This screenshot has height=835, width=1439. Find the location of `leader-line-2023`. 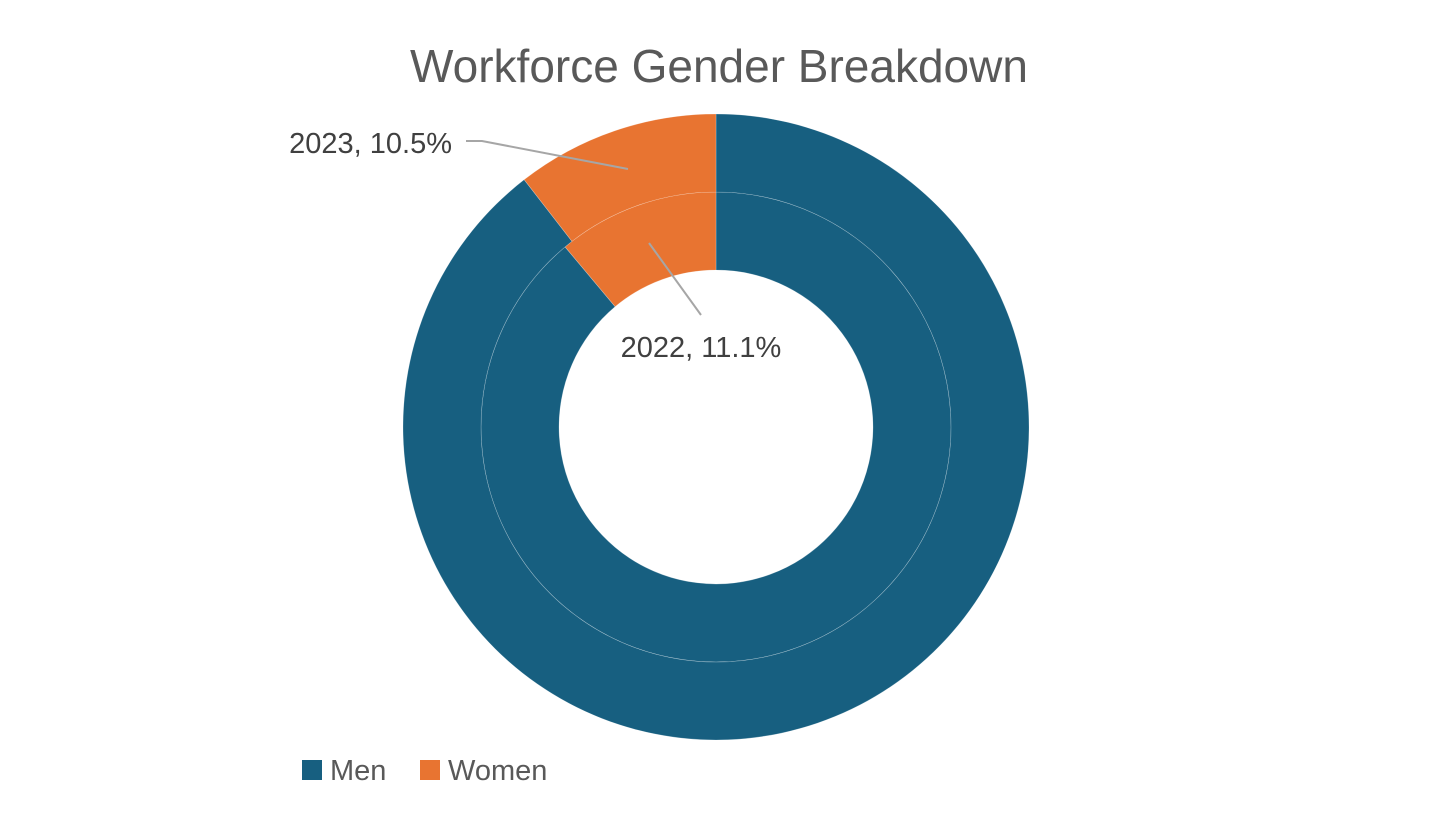

leader-line-2023 is located at coordinates (547, 155).